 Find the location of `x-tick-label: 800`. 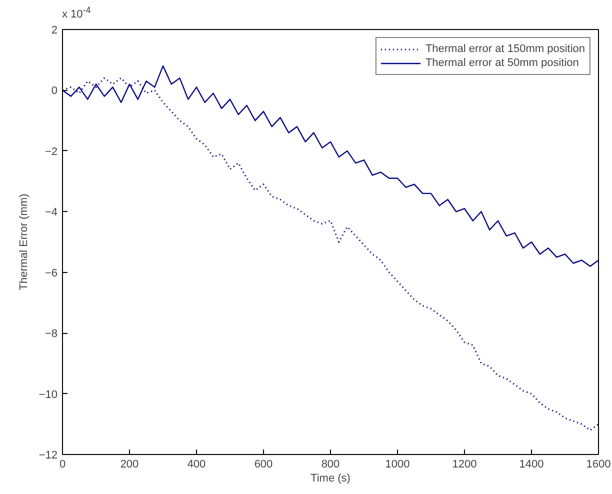

x-tick-label: 800 is located at coordinates (330, 464).